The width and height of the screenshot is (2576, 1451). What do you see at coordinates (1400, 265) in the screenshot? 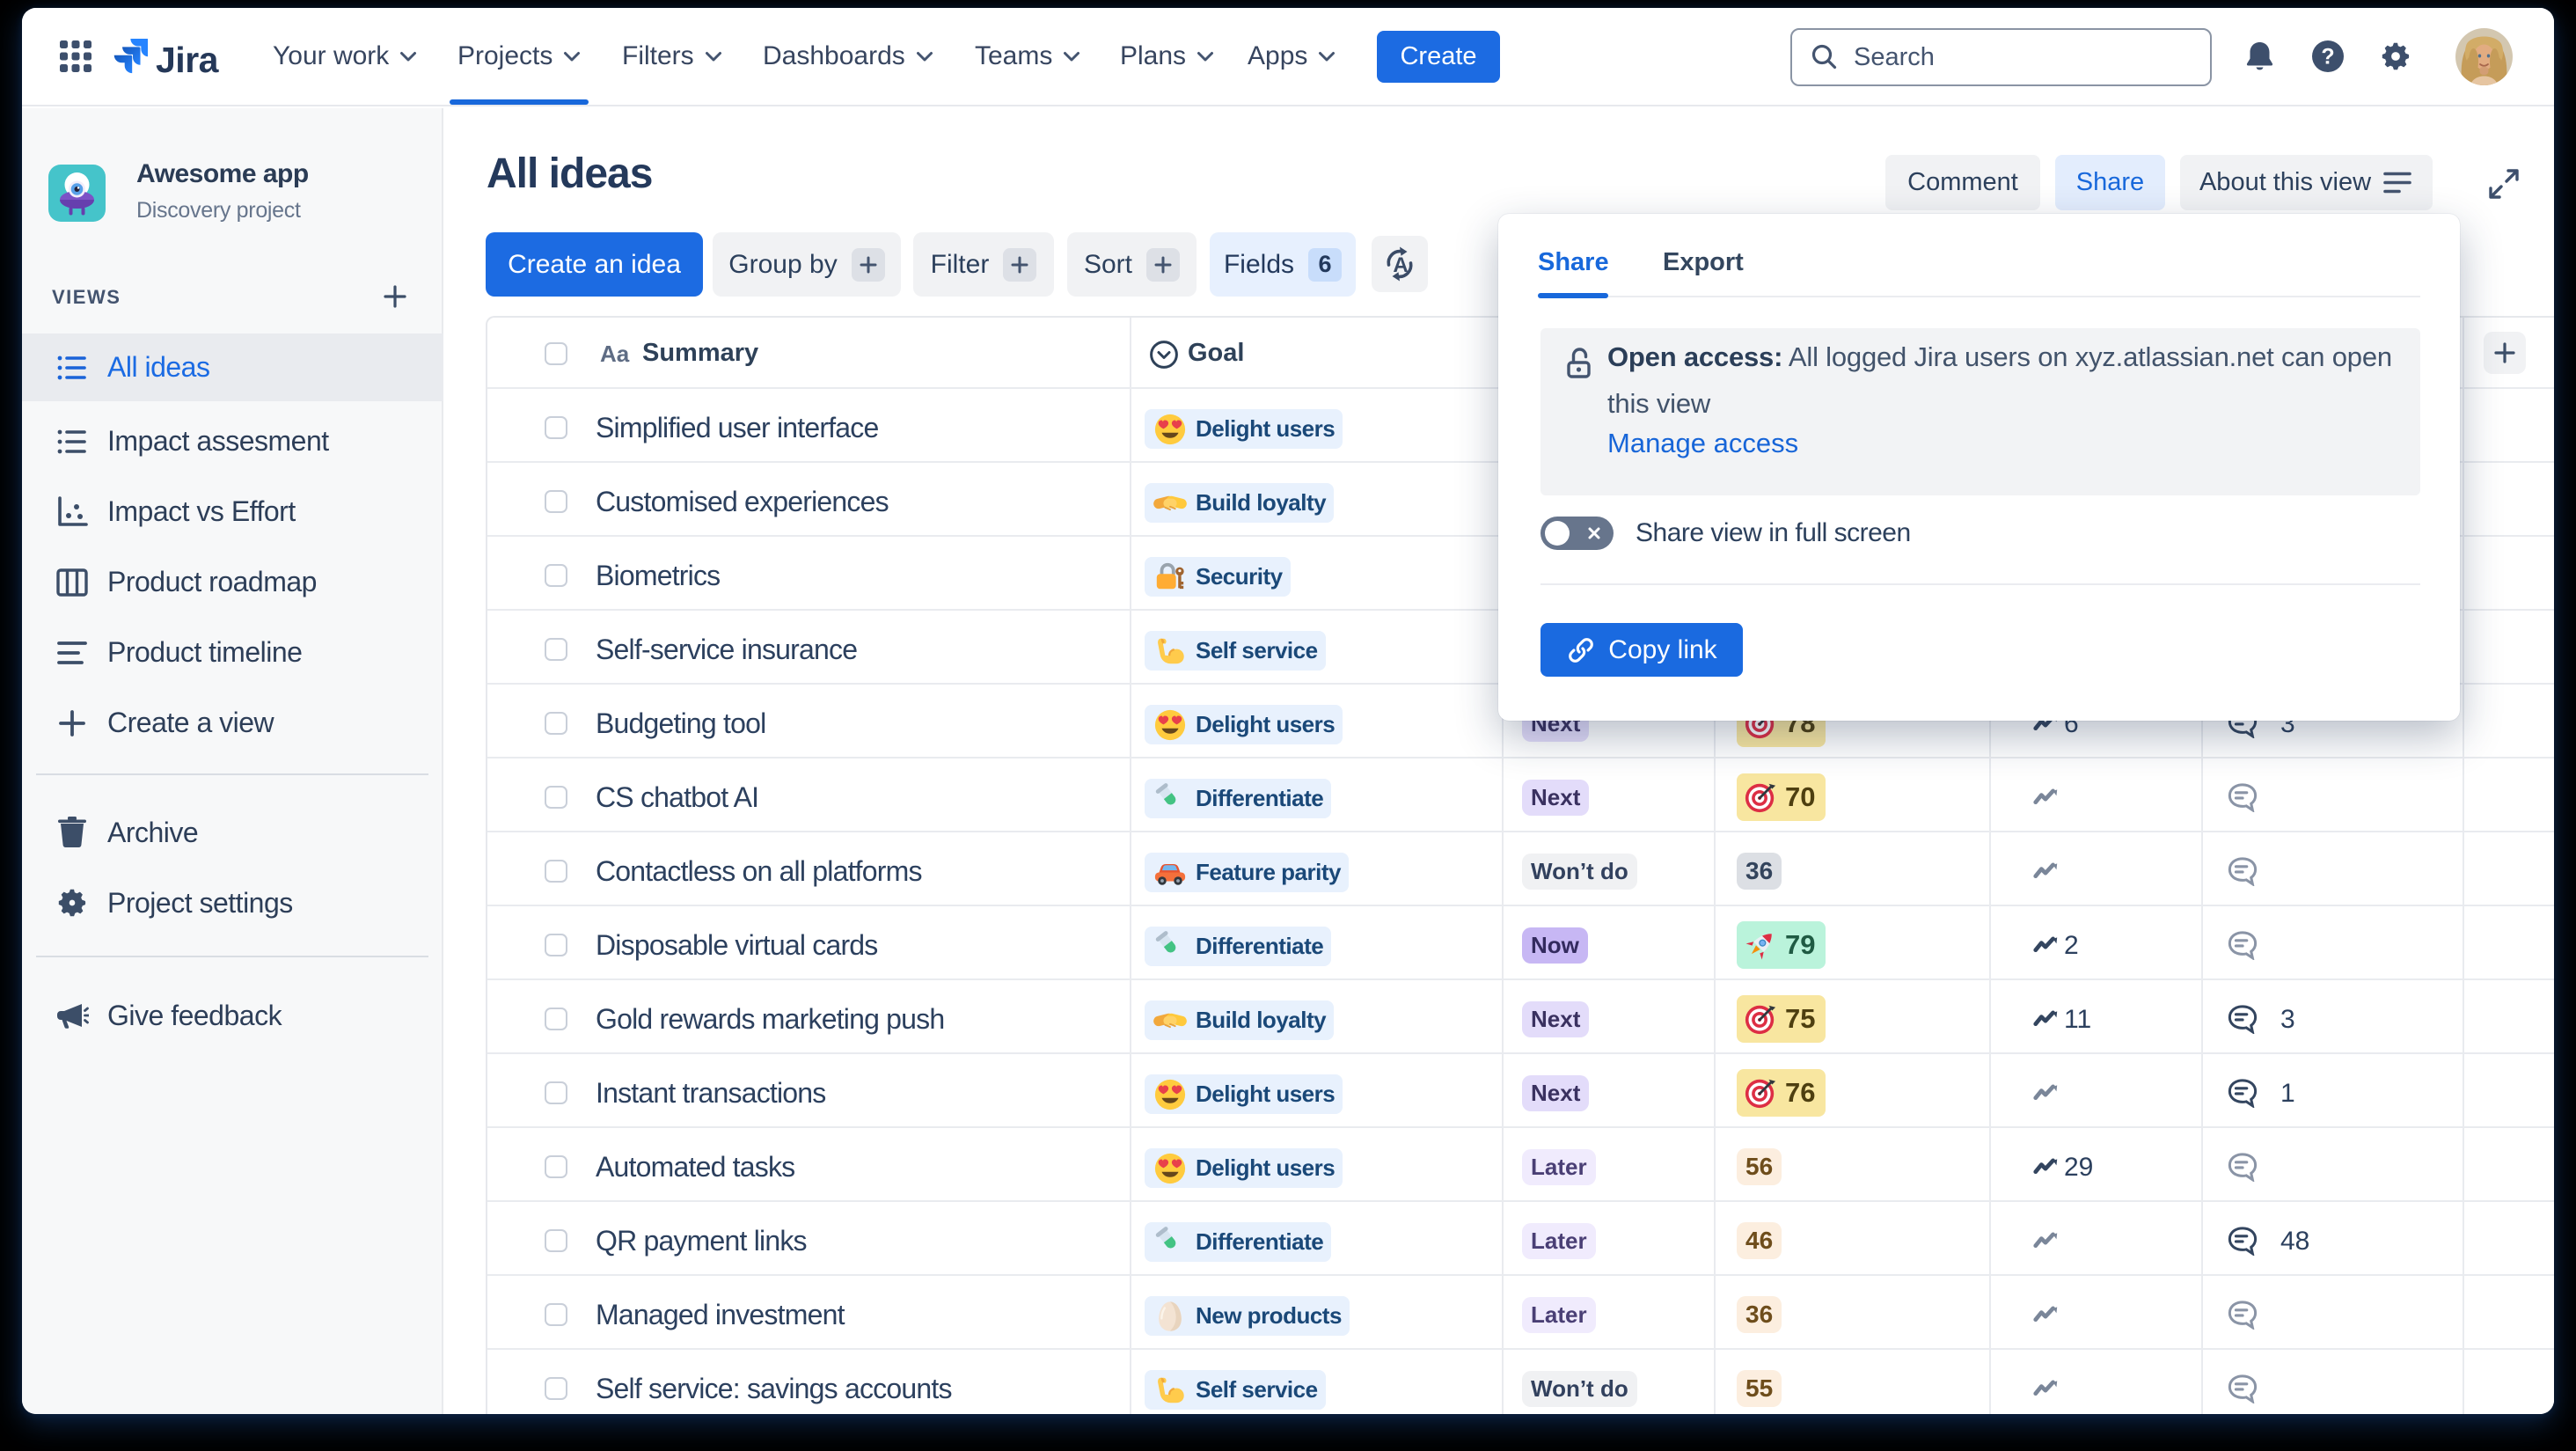
I see `svg-text: A` at bounding box center [1400, 265].